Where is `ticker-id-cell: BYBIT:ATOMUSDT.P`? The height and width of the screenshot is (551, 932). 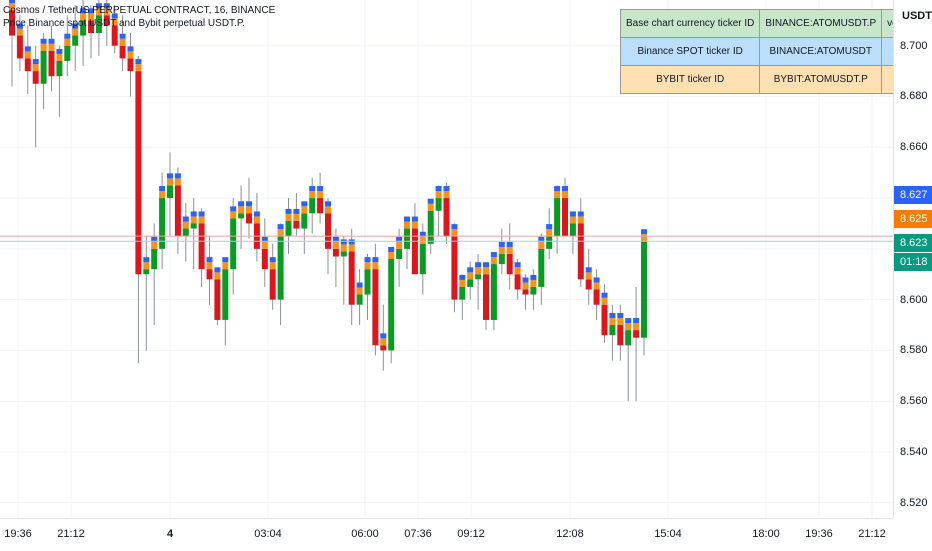 ticker-id-cell: BYBIT:ATOMUSDT.P is located at coordinates (821, 79).